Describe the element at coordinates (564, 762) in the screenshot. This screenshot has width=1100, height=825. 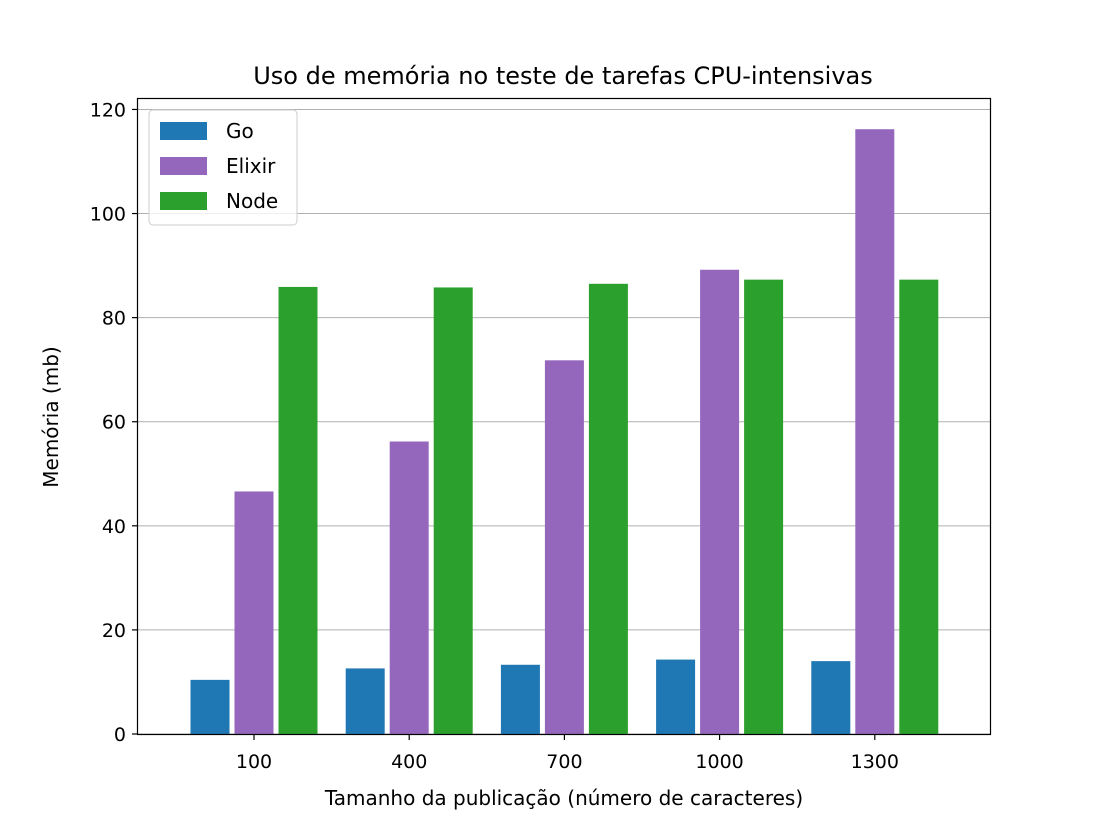
I see `x-tick-label: 700` at that location.